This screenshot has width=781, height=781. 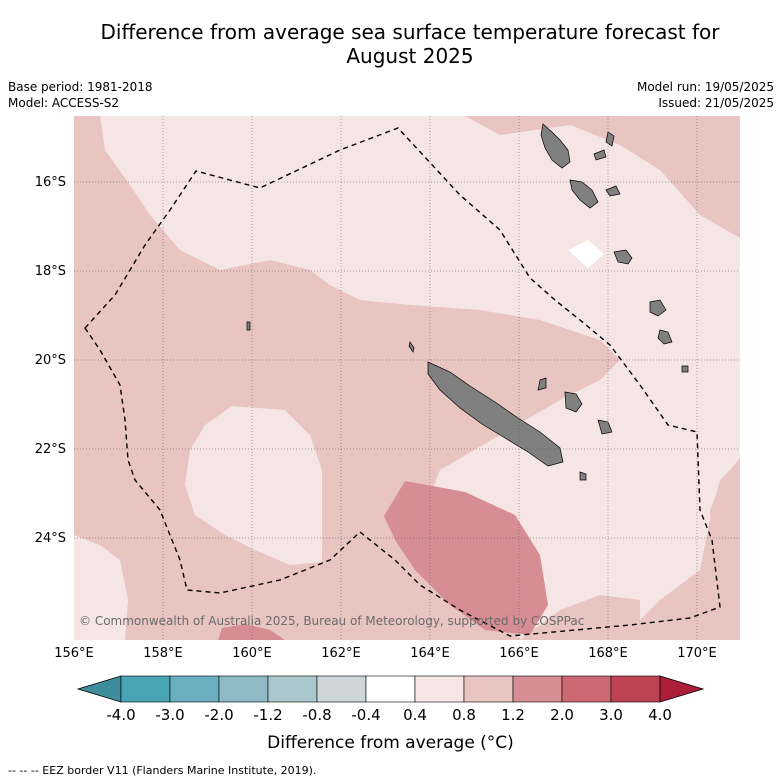 What do you see at coordinates (101, 587) in the screenshot?
I see `anomaly-region-left` at bounding box center [101, 587].